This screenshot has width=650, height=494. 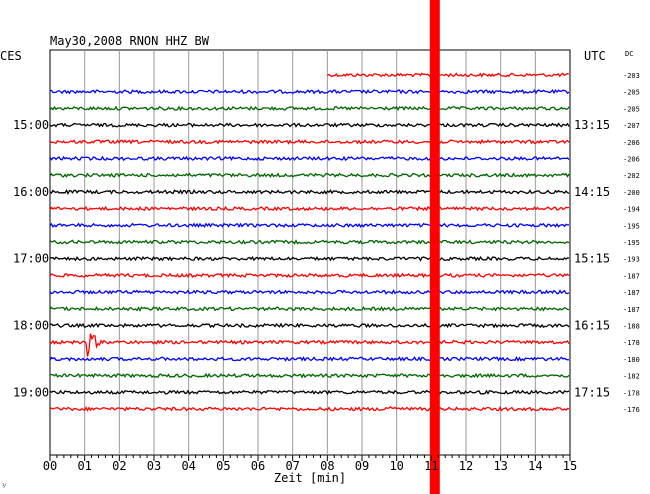 I want to click on left-time-label: 18:00, so click(x=31, y=326).